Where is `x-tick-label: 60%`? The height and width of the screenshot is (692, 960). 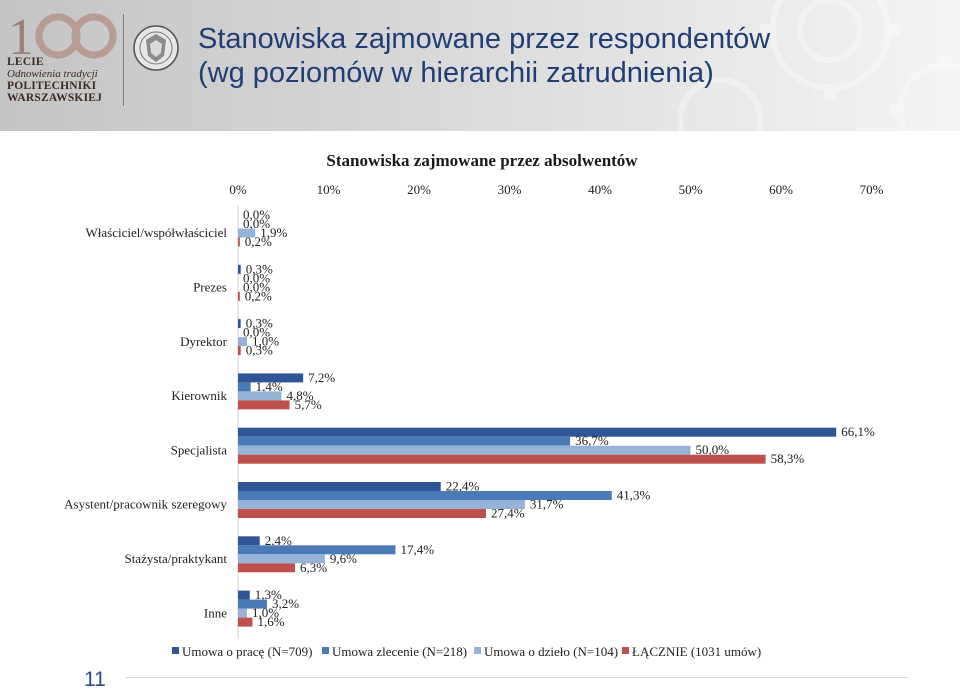
x-tick-label: 60% is located at coordinates (781, 189).